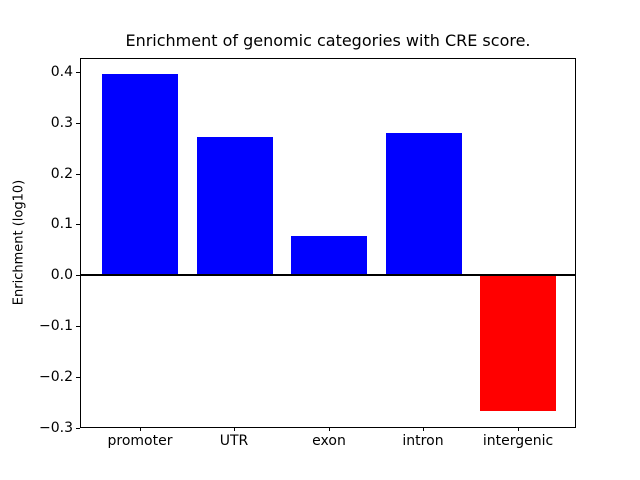 This screenshot has height=480, width=640. Describe the element at coordinates (61, 224) in the screenshot. I see `y-tick-label: 0.1` at that location.